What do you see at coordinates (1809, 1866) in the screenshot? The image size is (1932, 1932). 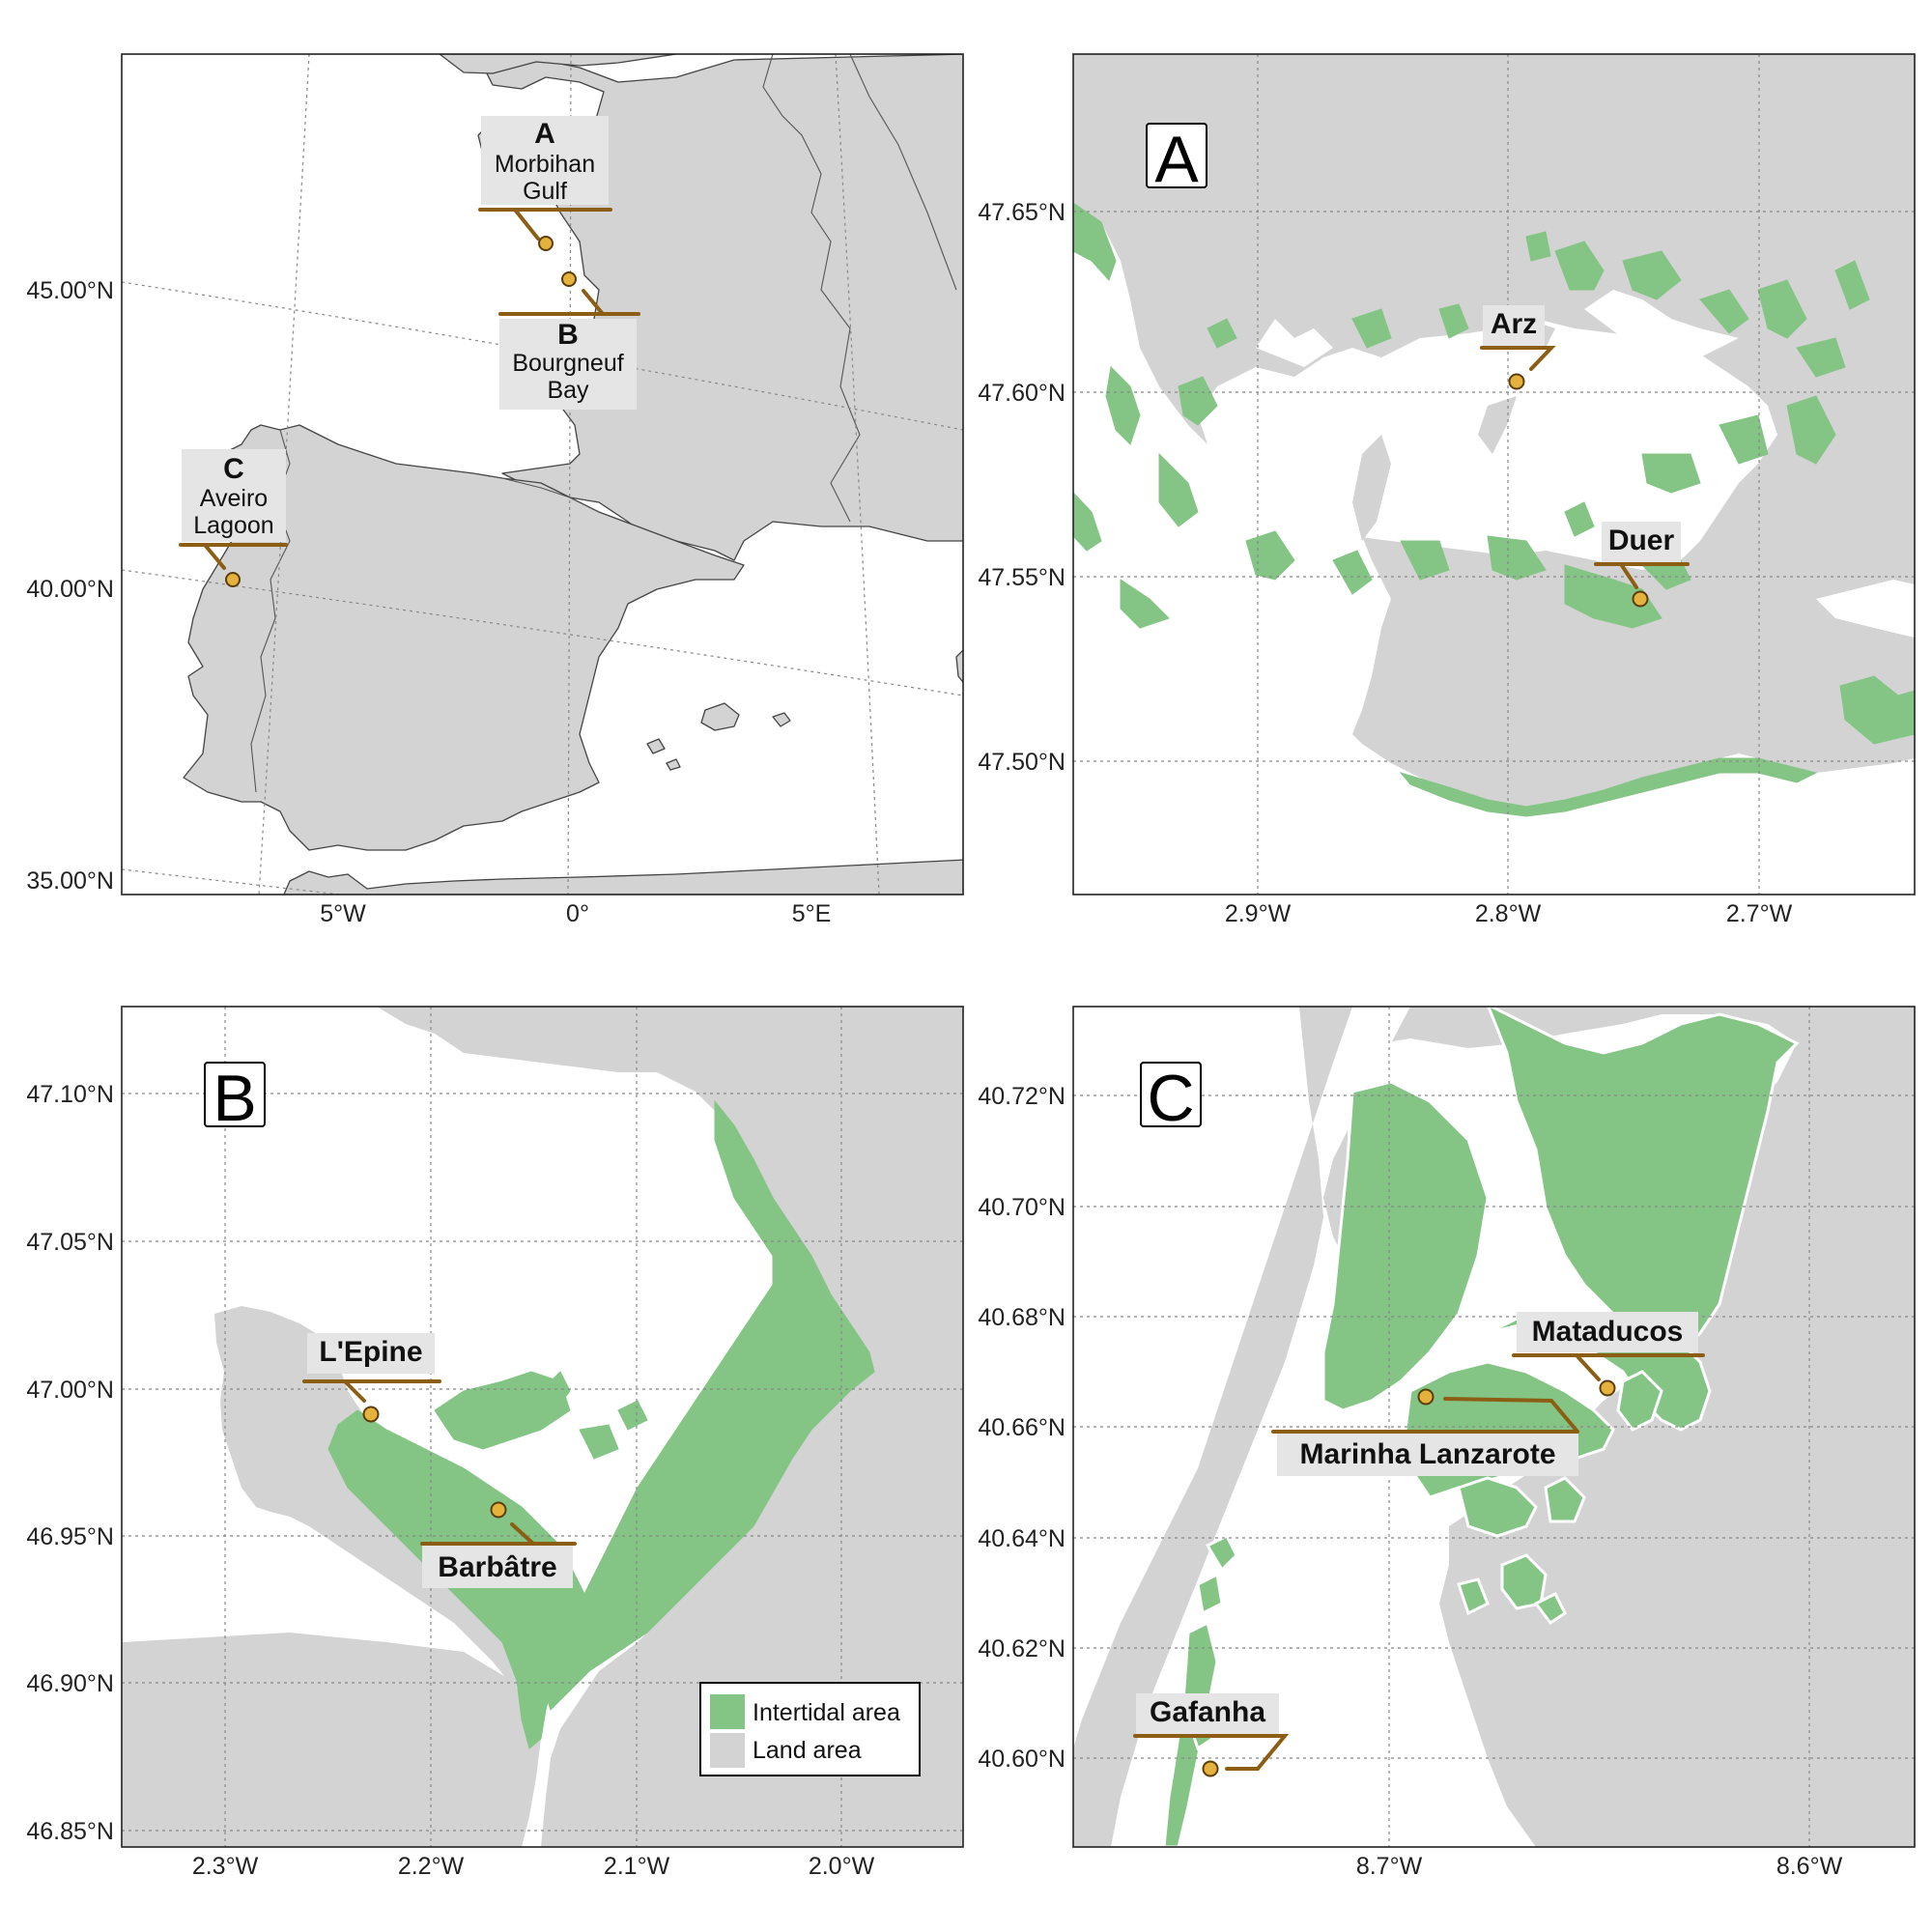 I see `panel-c-lon-tick: 8.6°W` at bounding box center [1809, 1866].